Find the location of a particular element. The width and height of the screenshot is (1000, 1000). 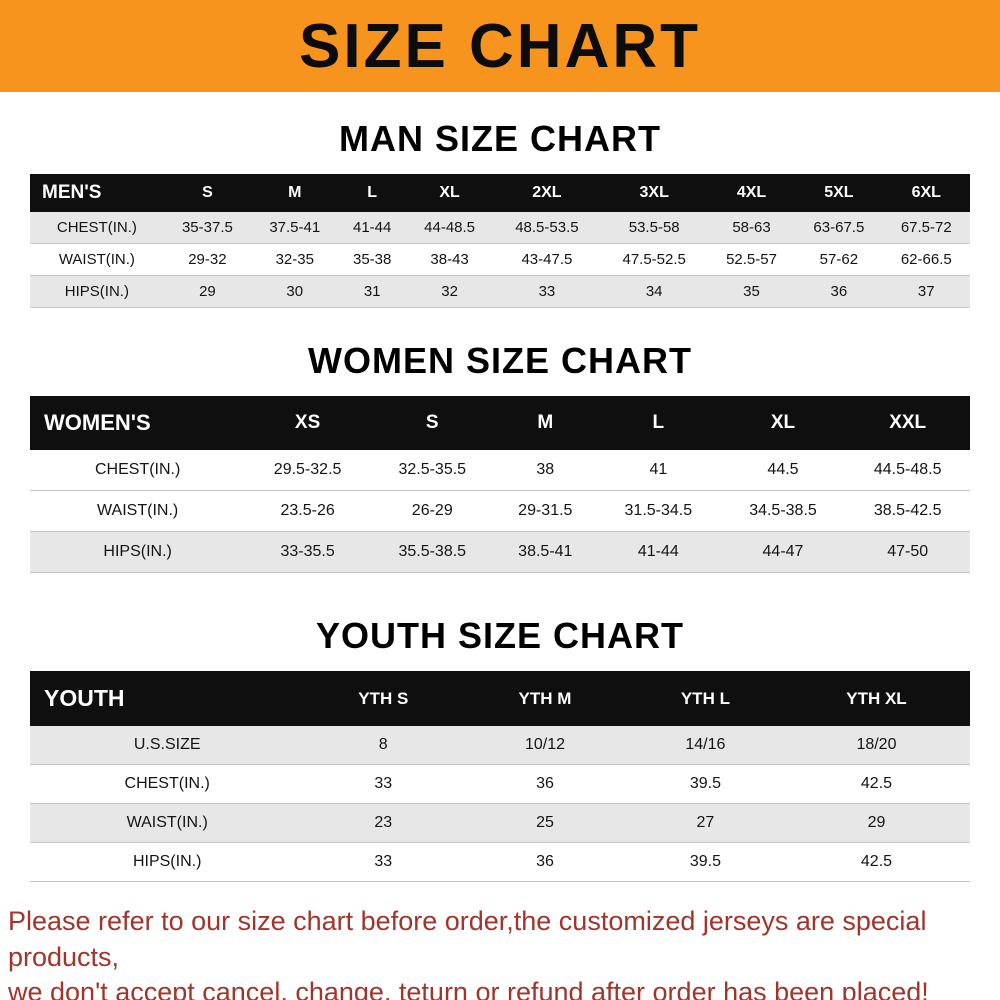

size-value-cell: 31.5-34.5 is located at coordinates (658, 511).